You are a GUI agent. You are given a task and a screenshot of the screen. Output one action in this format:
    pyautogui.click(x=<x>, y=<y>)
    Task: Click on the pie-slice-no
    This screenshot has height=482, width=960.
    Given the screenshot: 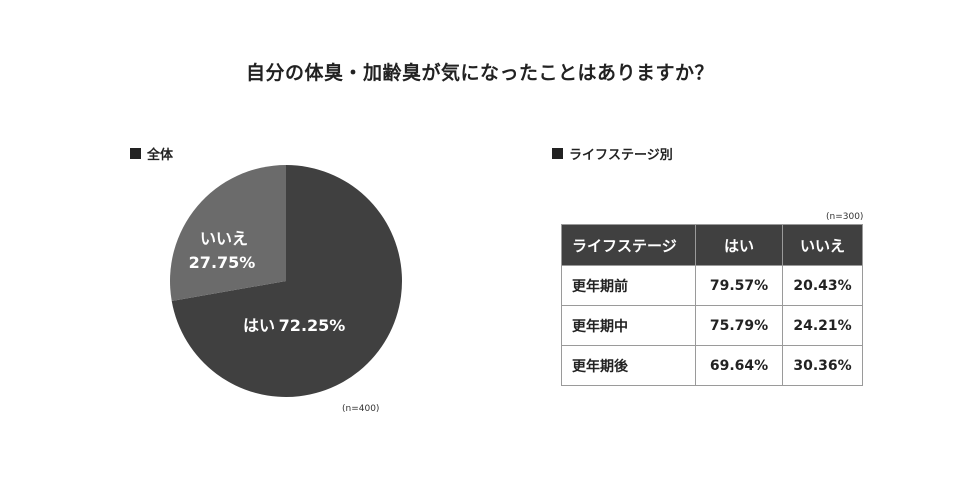 What is the action you would take?
    pyautogui.click(x=228, y=233)
    